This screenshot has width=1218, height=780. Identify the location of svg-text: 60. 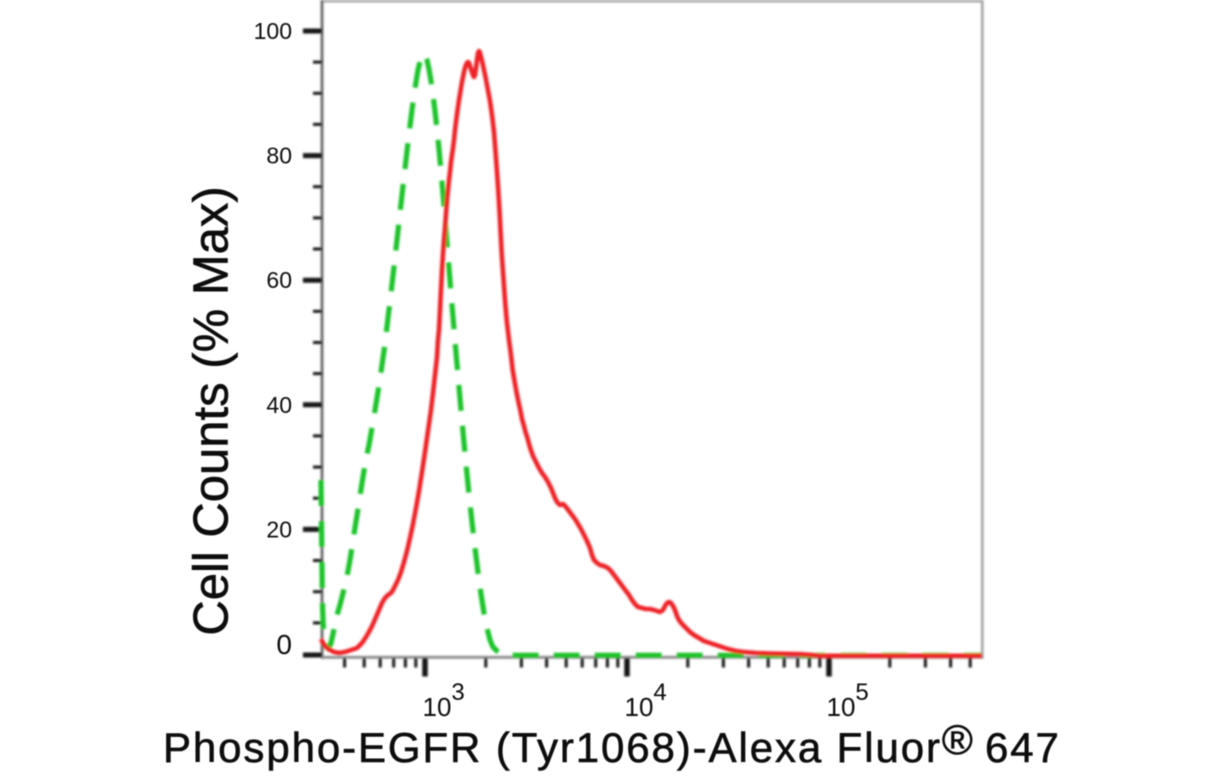
(279, 280).